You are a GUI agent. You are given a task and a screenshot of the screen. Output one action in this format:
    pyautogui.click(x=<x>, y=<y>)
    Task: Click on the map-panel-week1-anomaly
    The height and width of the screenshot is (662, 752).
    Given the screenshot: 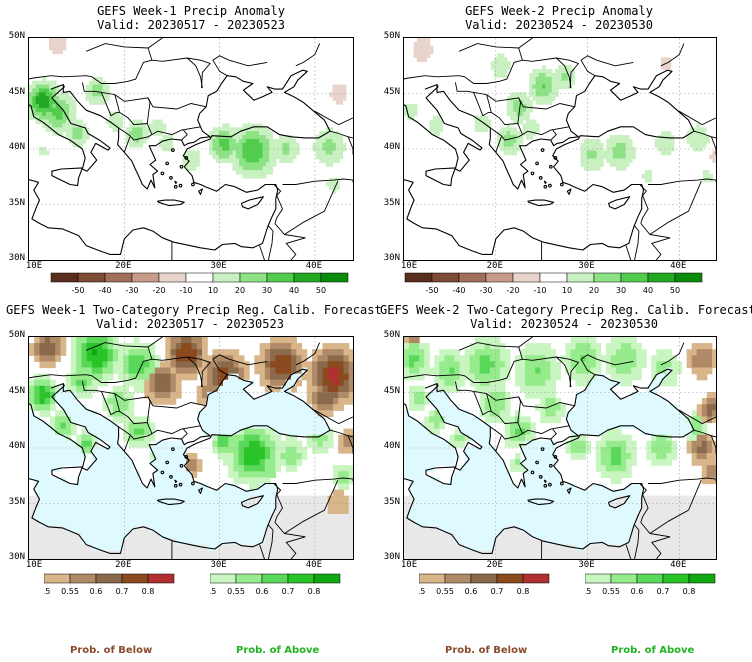 What is the action you would take?
    pyautogui.click(x=191, y=149)
    